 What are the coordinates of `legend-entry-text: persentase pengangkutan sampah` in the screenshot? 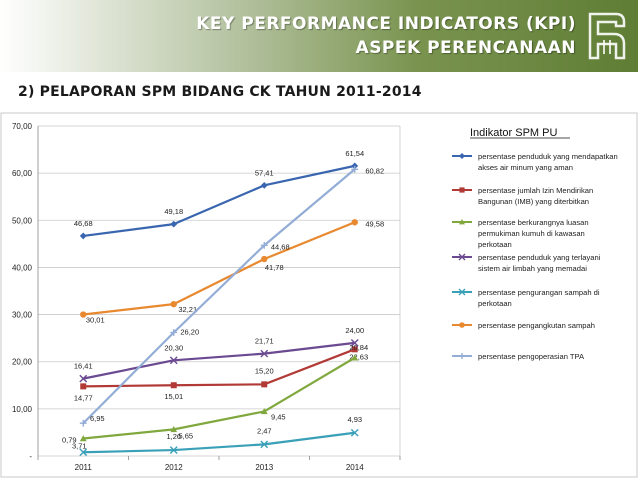 It's located at (536, 325).